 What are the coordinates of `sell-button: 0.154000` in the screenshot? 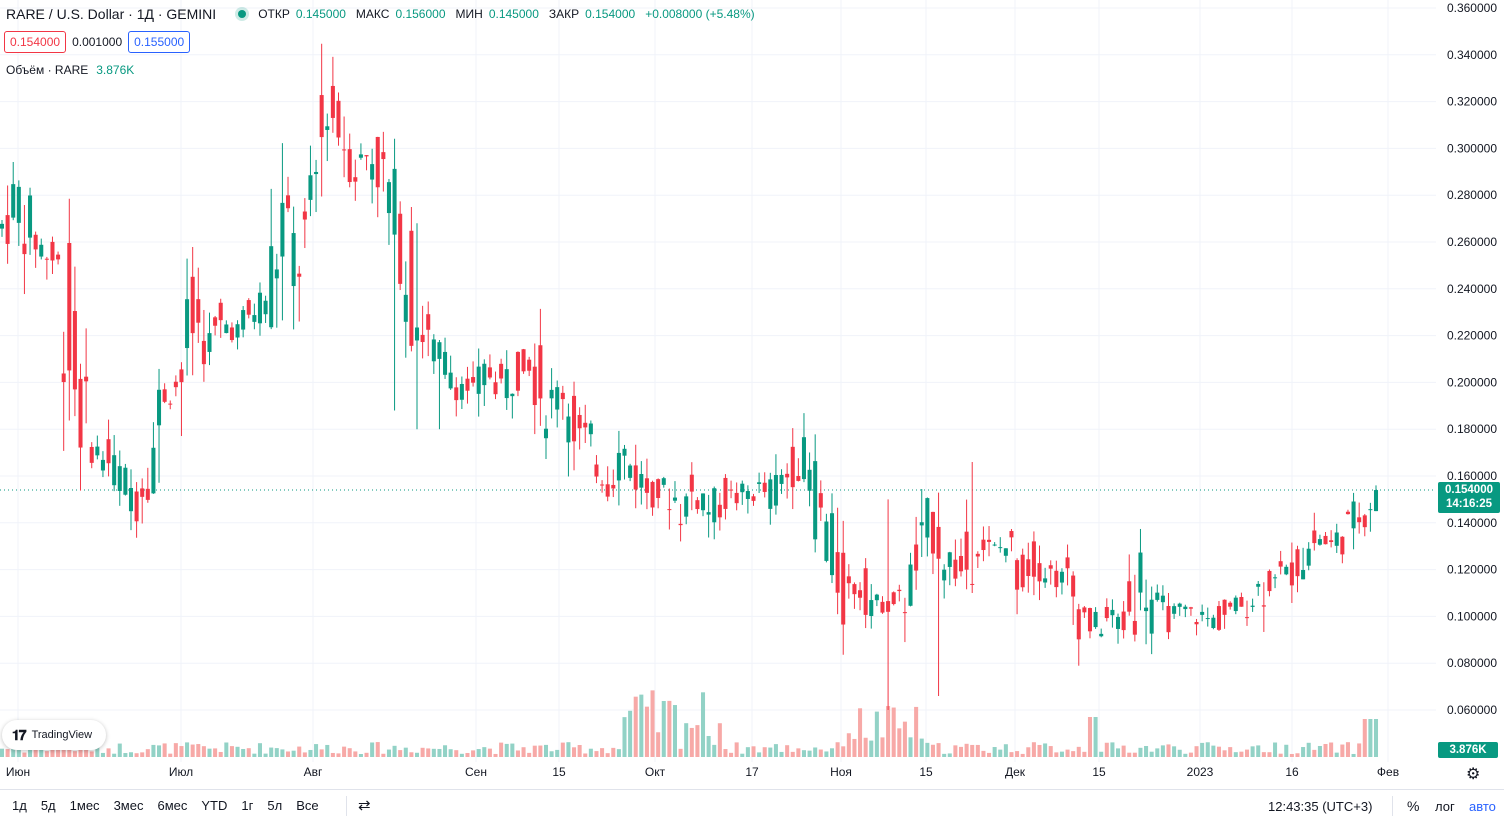 It's located at (35, 42).